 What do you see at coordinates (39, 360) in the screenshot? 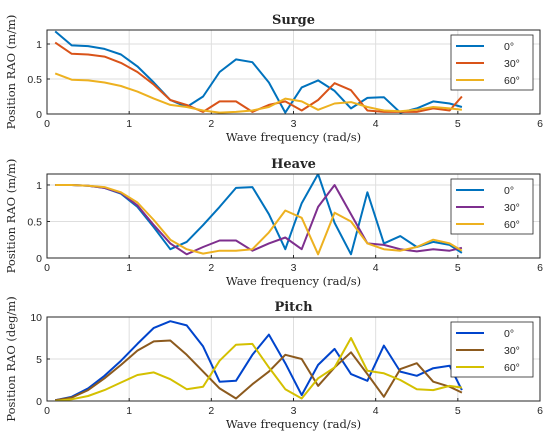
I see `pitch-y-tick-label: 5` at bounding box center [39, 360].